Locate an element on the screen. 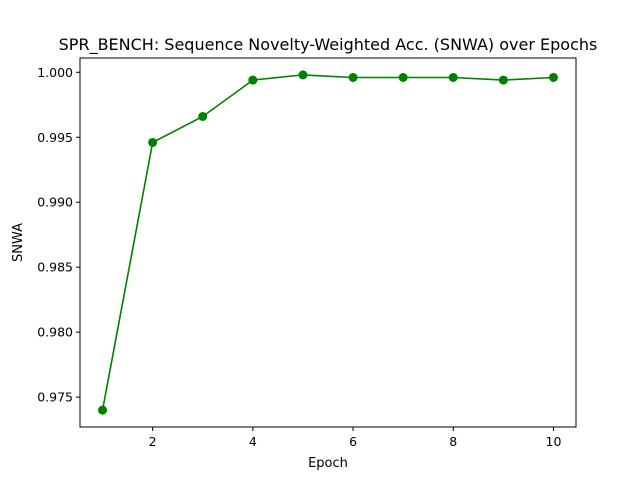  x-tick-label-0: 2 is located at coordinates (153, 441).